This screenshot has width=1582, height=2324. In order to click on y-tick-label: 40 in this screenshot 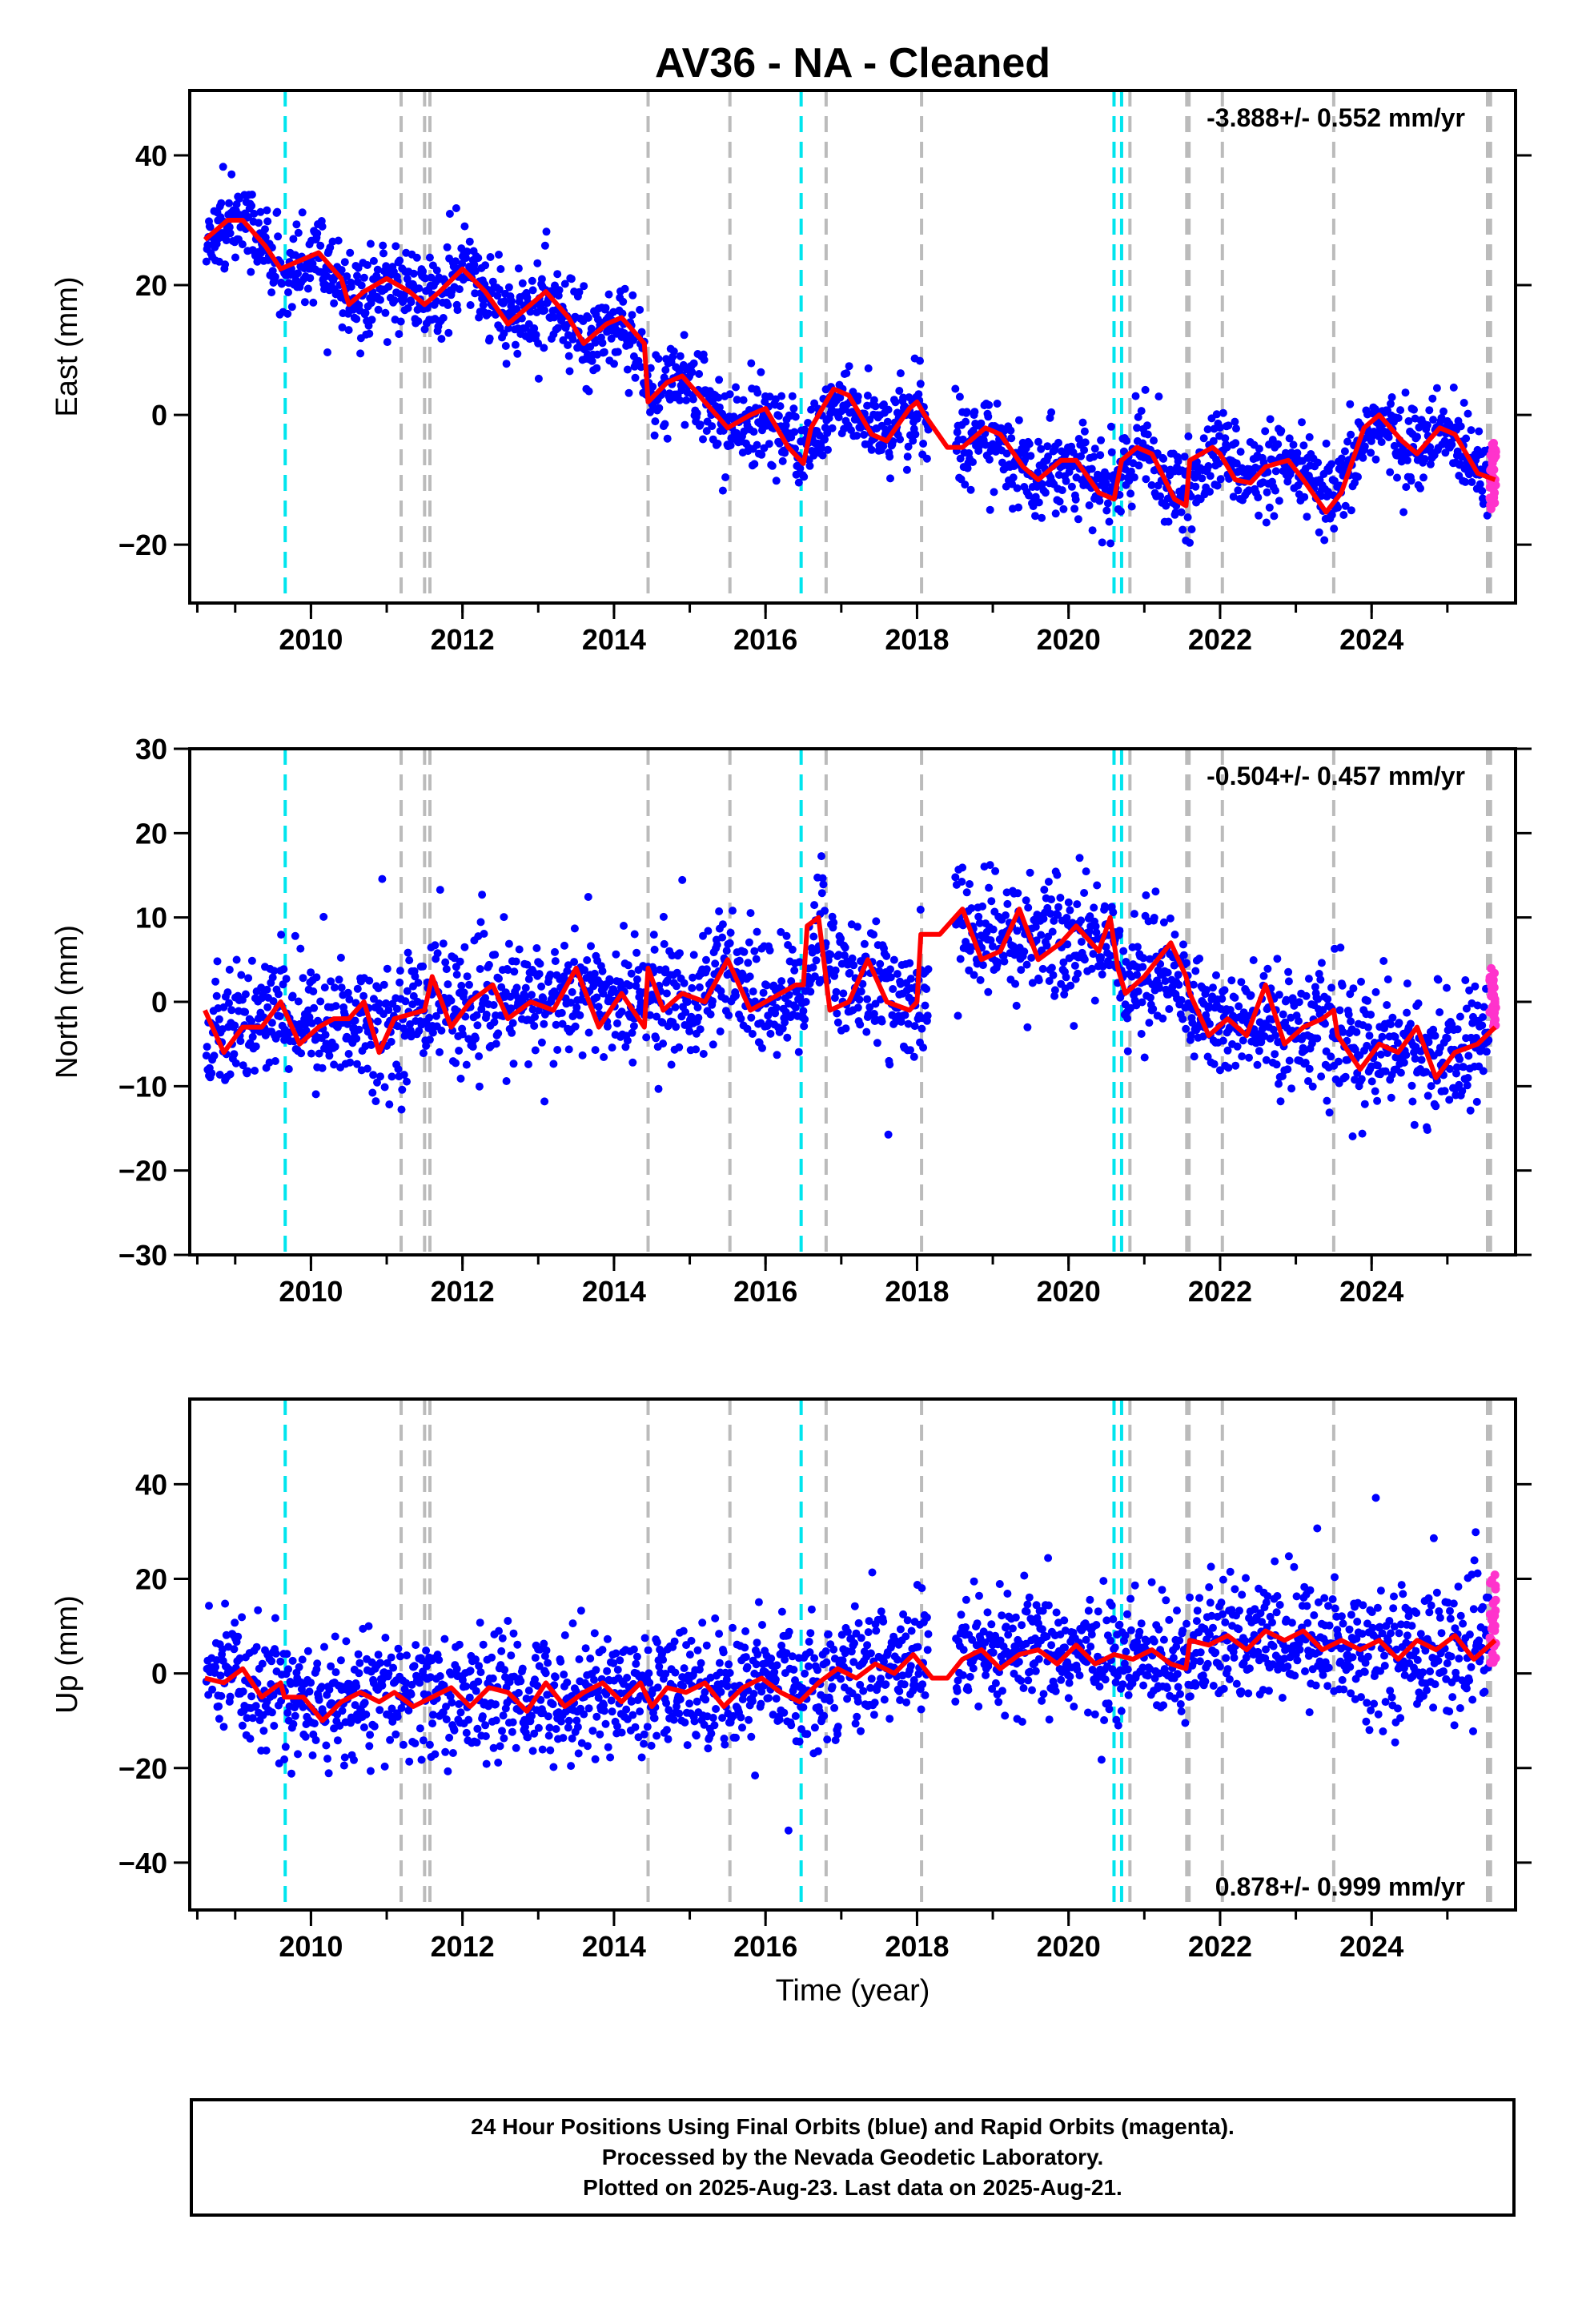, I will do `click(151, 155)`.